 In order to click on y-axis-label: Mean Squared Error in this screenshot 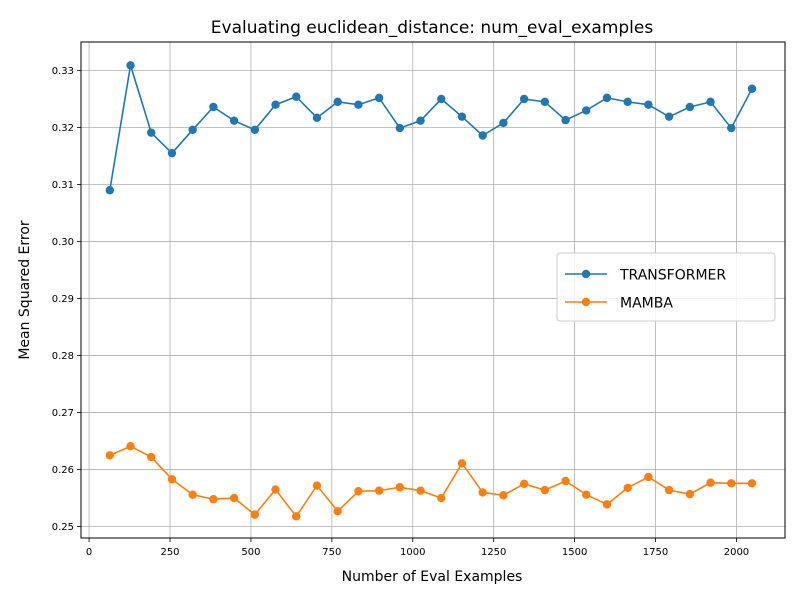, I will do `click(25, 290)`.